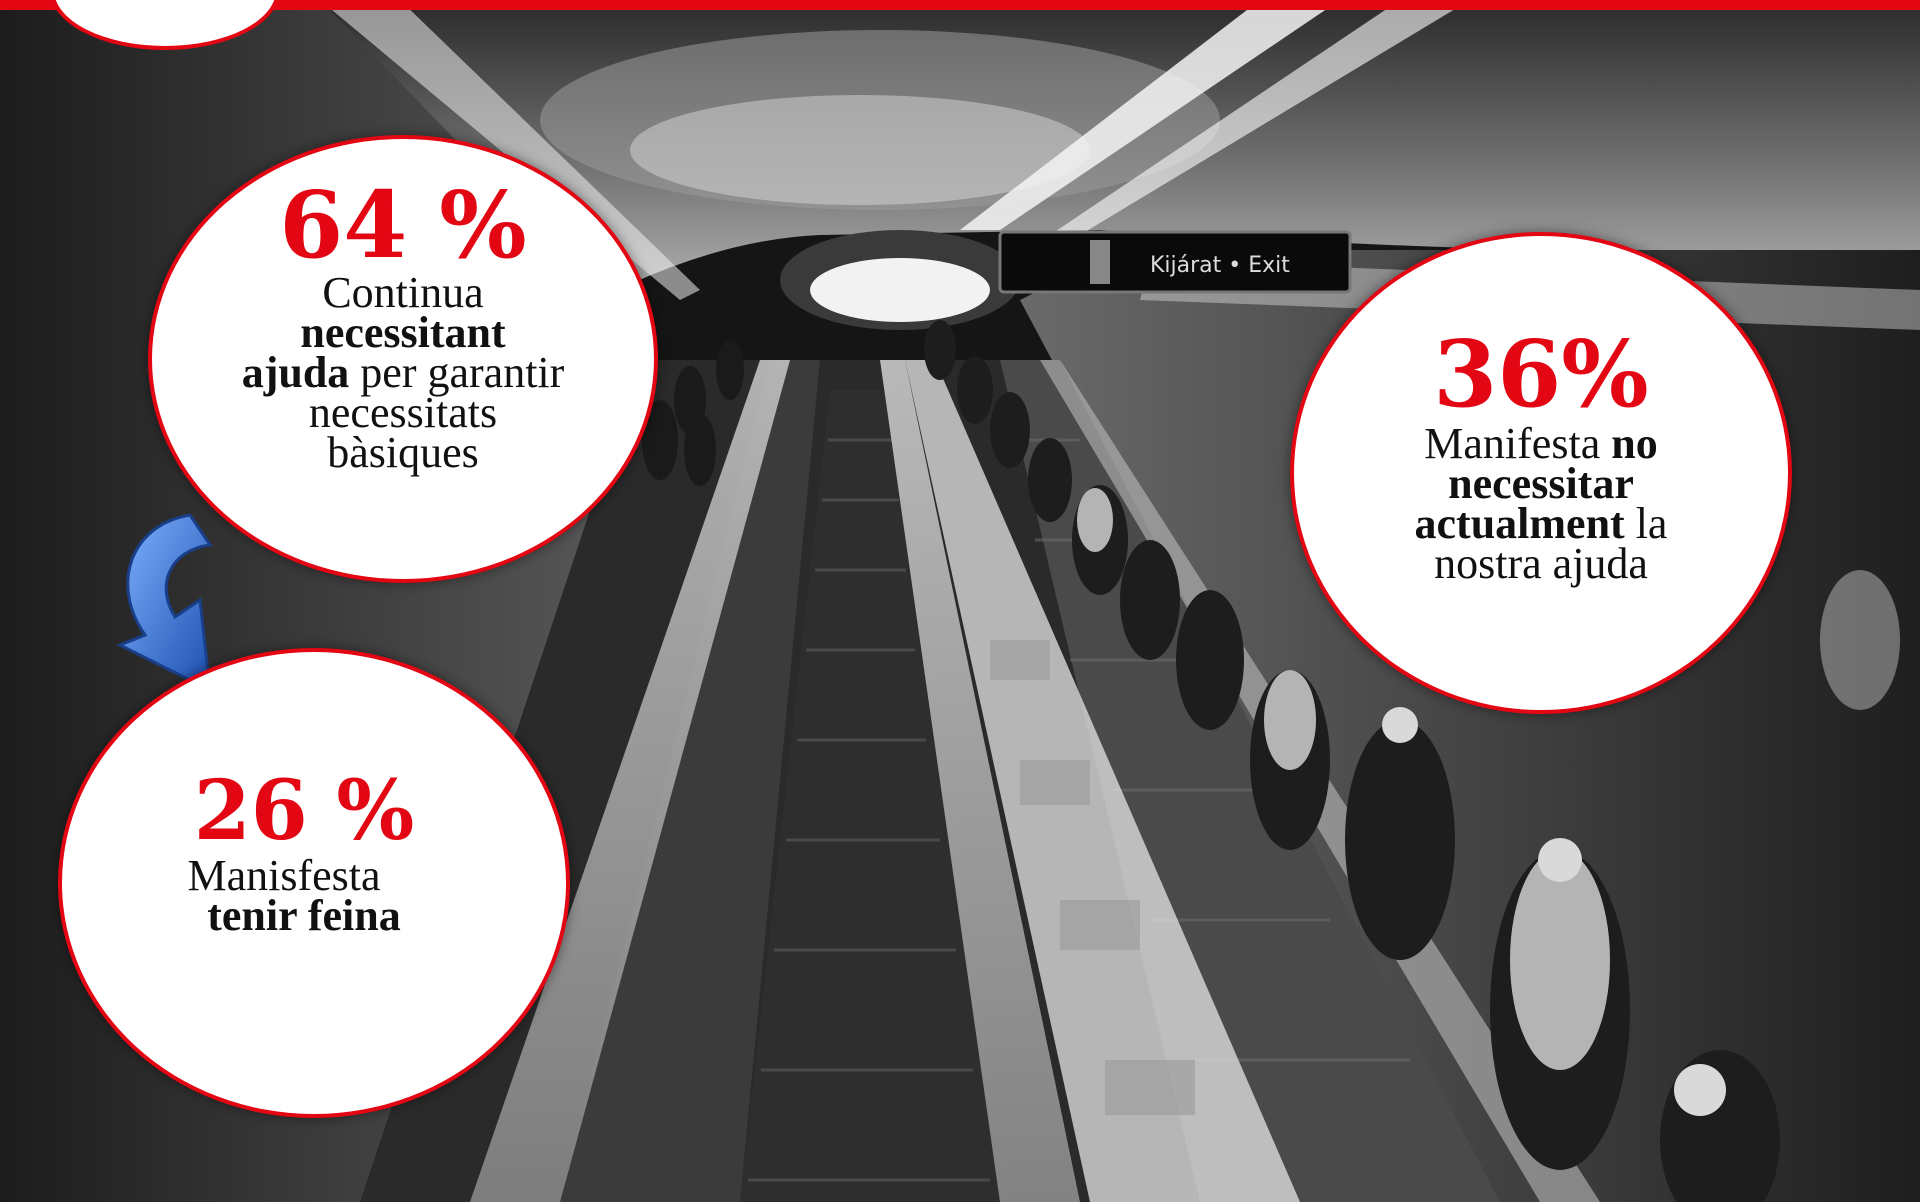 The width and height of the screenshot is (1920, 1202). Describe the element at coordinates (1541, 374) in the screenshot. I see `stat-value-36: 36%` at that location.